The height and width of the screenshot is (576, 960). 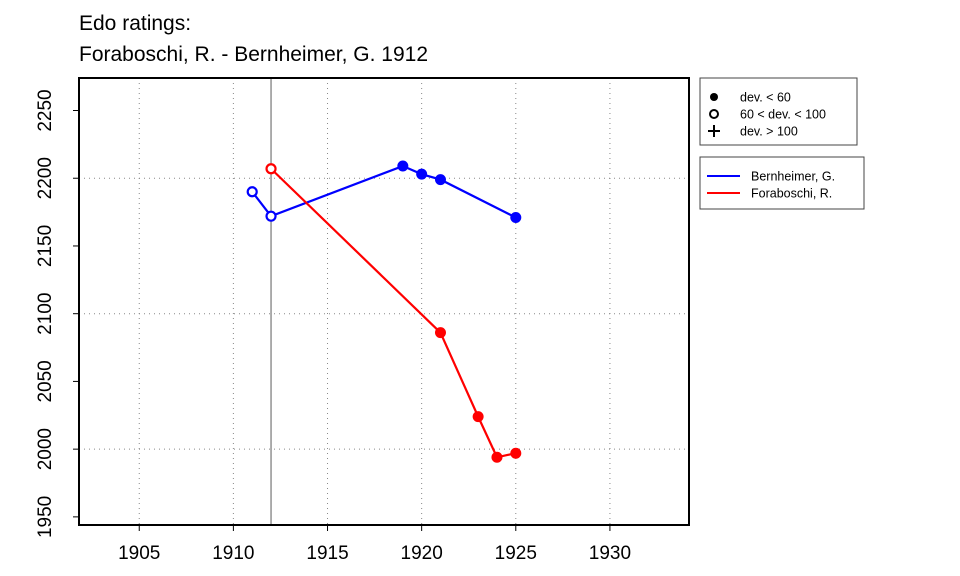 What do you see at coordinates (714, 114) in the screenshot?
I see `legend-symbol-open-circle` at bounding box center [714, 114].